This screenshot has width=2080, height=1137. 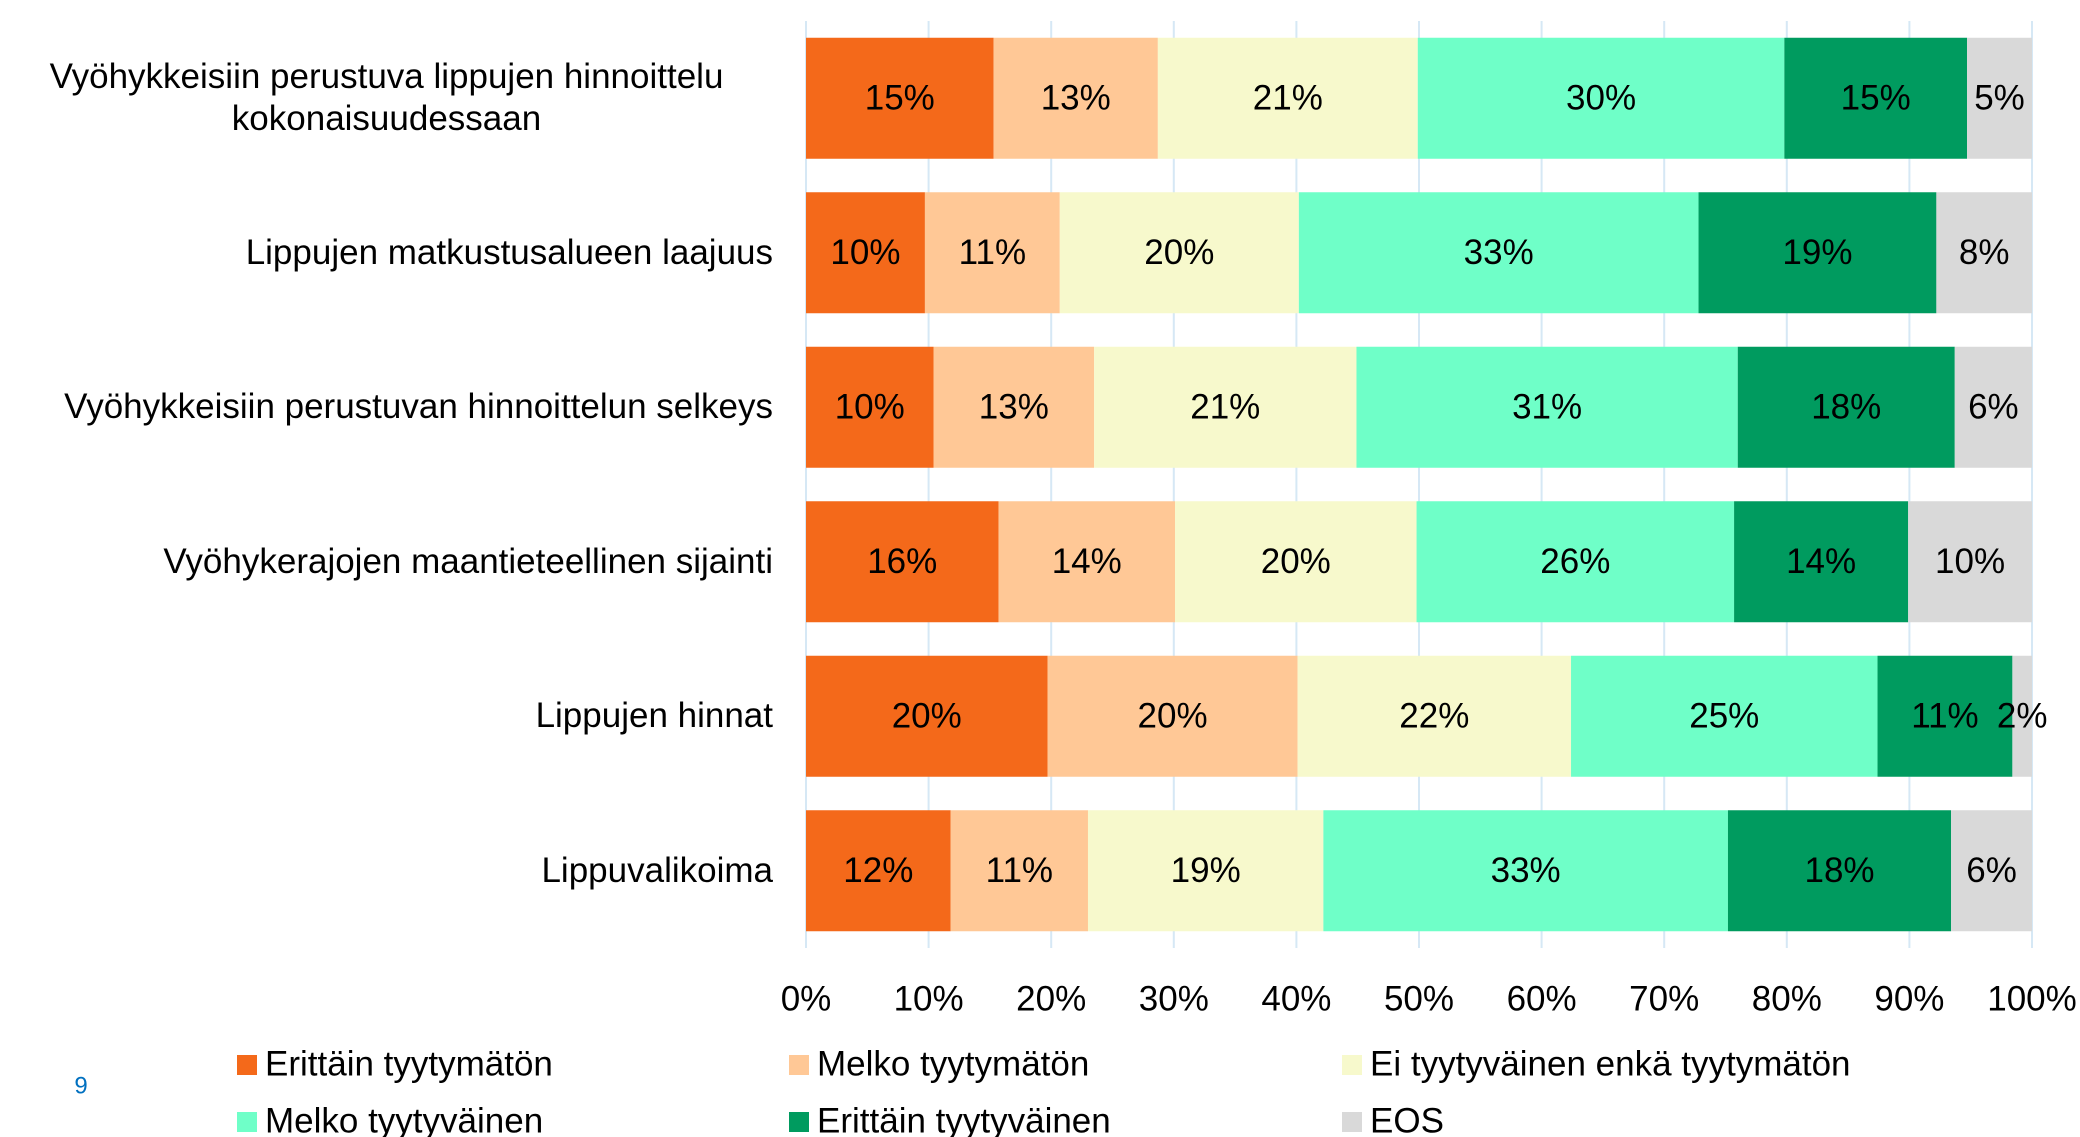 What do you see at coordinates (1407, 1119) in the screenshot?
I see `legend-label: EOS` at bounding box center [1407, 1119].